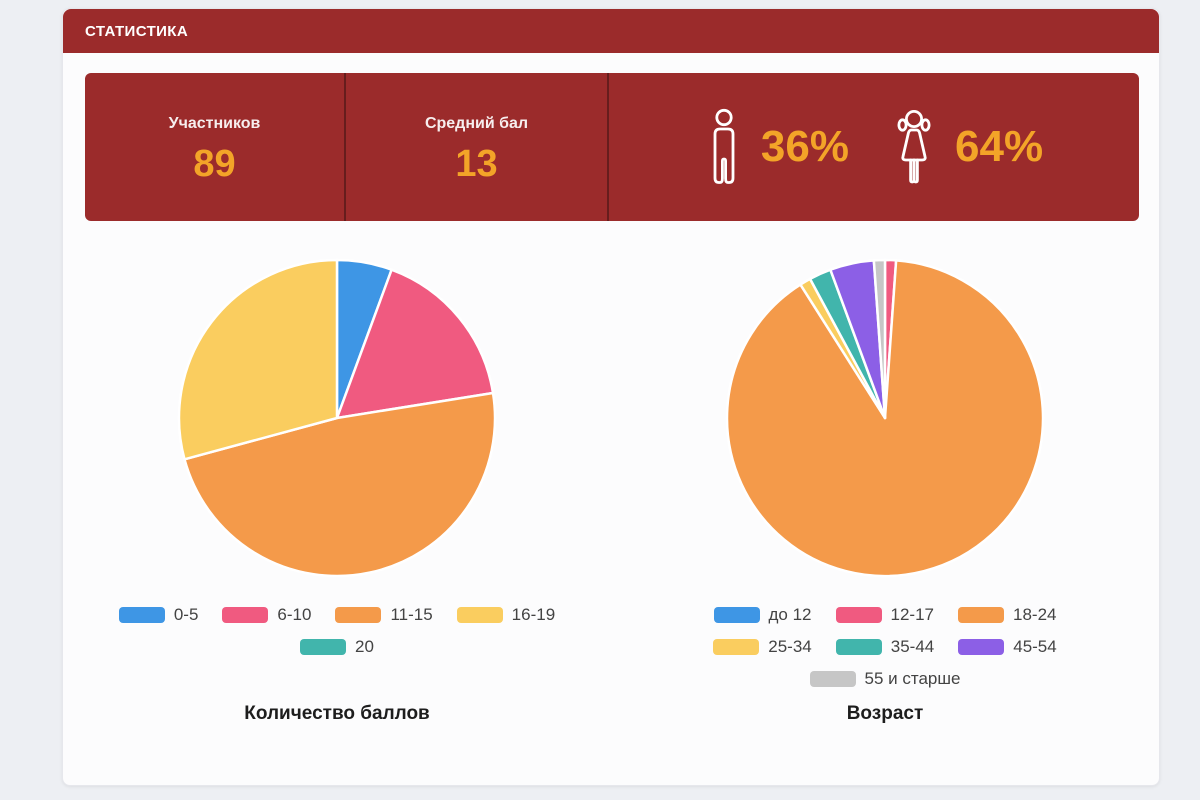 Image resolution: width=1200 pixels, height=800 pixels. What do you see at coordinates (1035, 646) in the screenshot?
I see `legend-label: 45-54` at bounding box center [1035, 646].